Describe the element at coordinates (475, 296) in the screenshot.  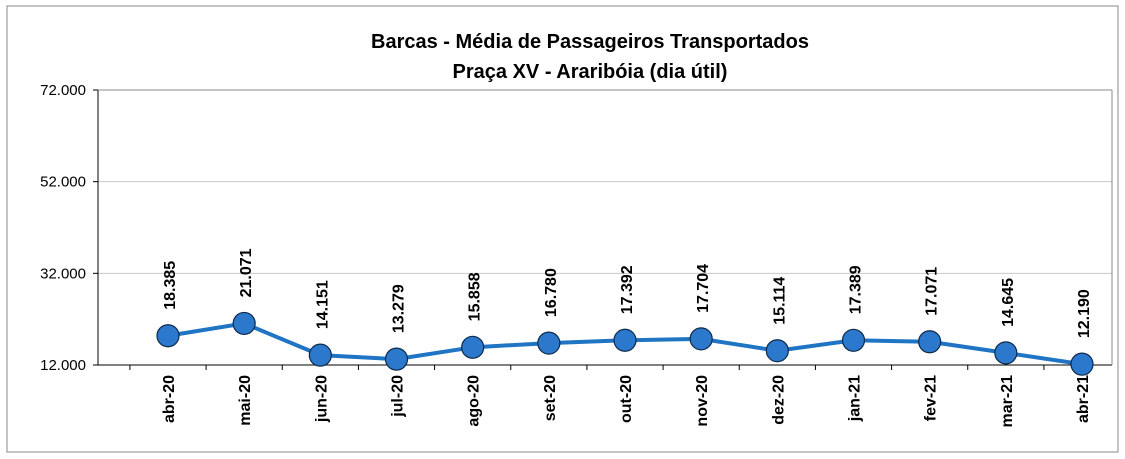
I see `data-label: 15.858` at that location.